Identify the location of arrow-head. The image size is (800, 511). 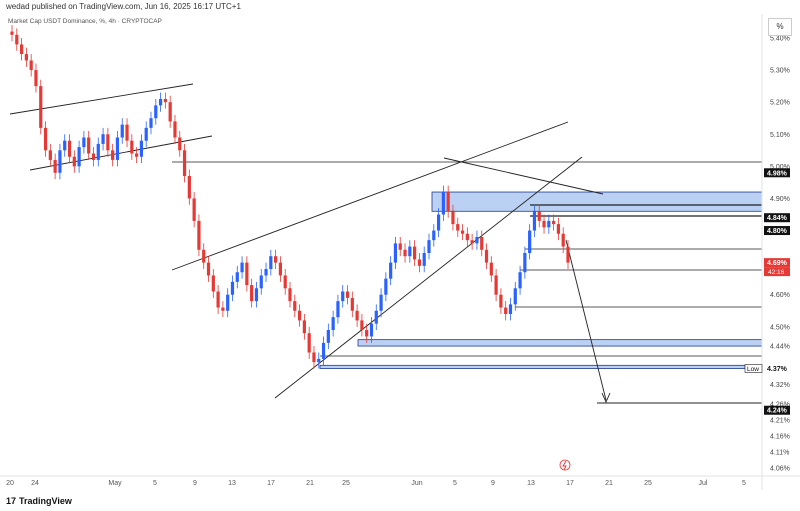
(606, 398).